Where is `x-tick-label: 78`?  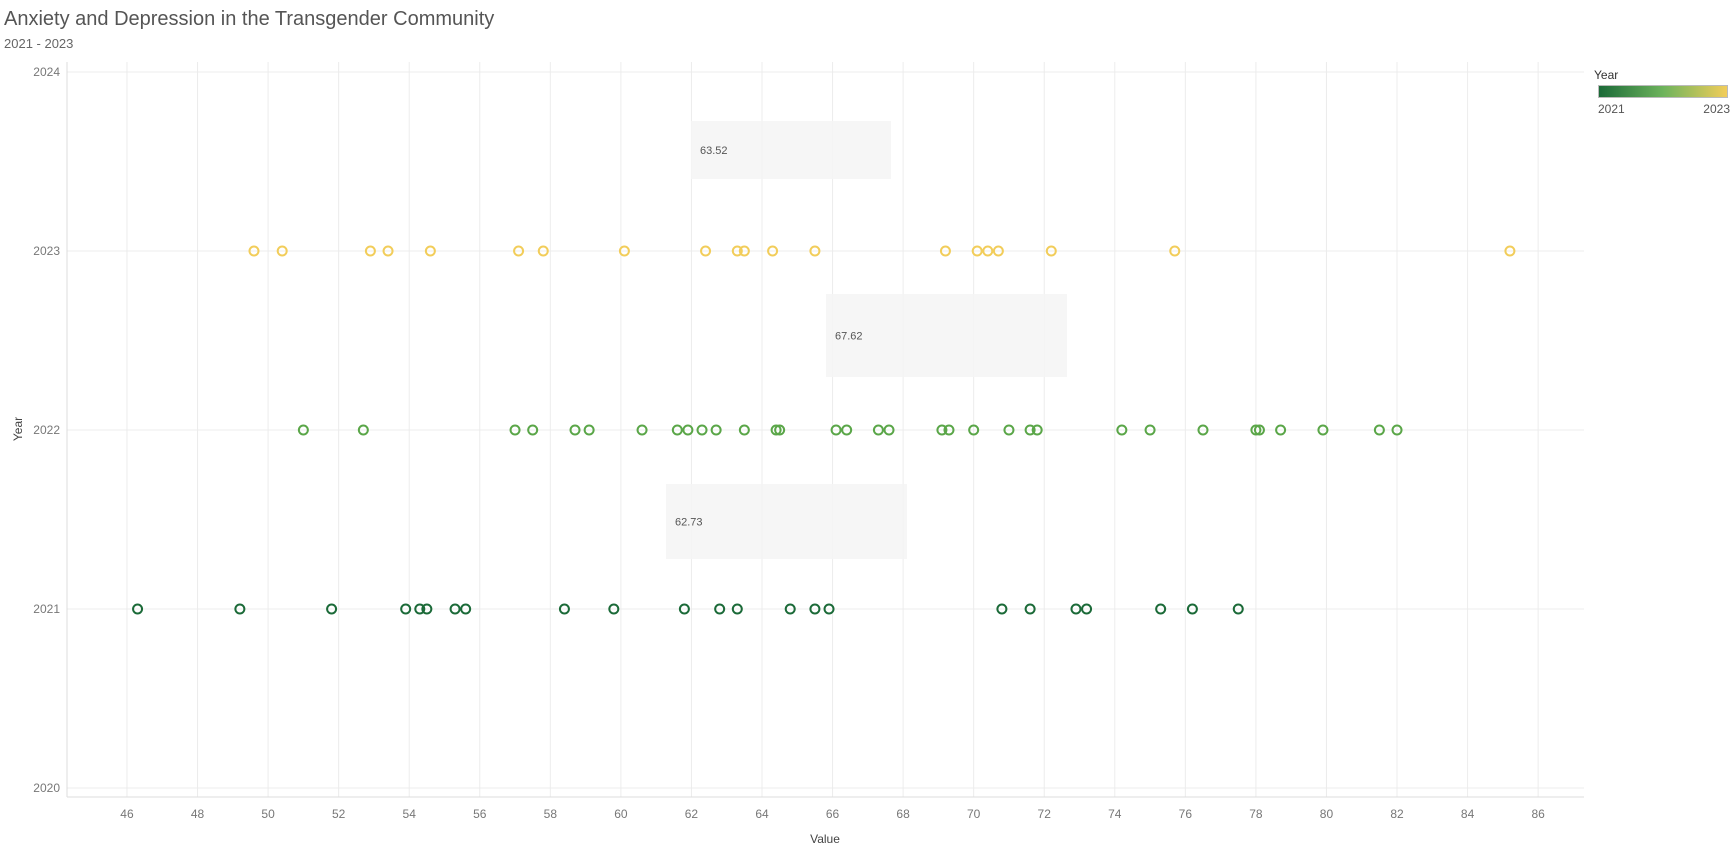
x-tick-label: 78 is located at coordinates (1256, 814).